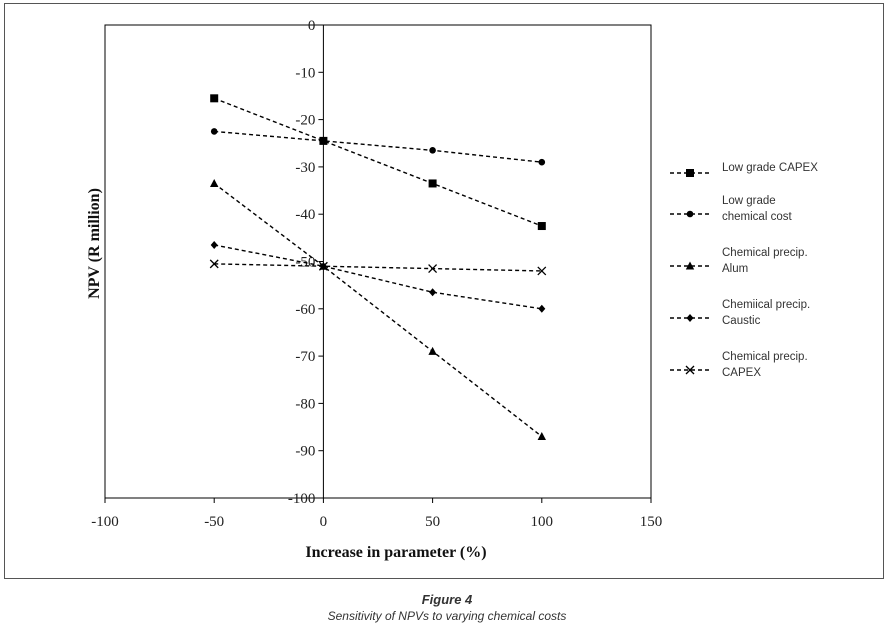  I want to click on y-tick-label: -80, so click(305, 404).